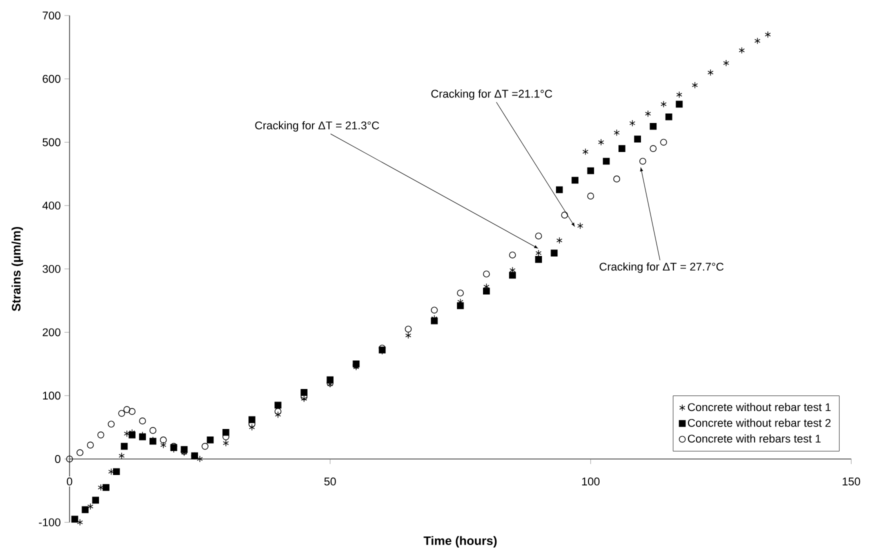  I want to click on y-tick-label: 200, so click(51, 332).